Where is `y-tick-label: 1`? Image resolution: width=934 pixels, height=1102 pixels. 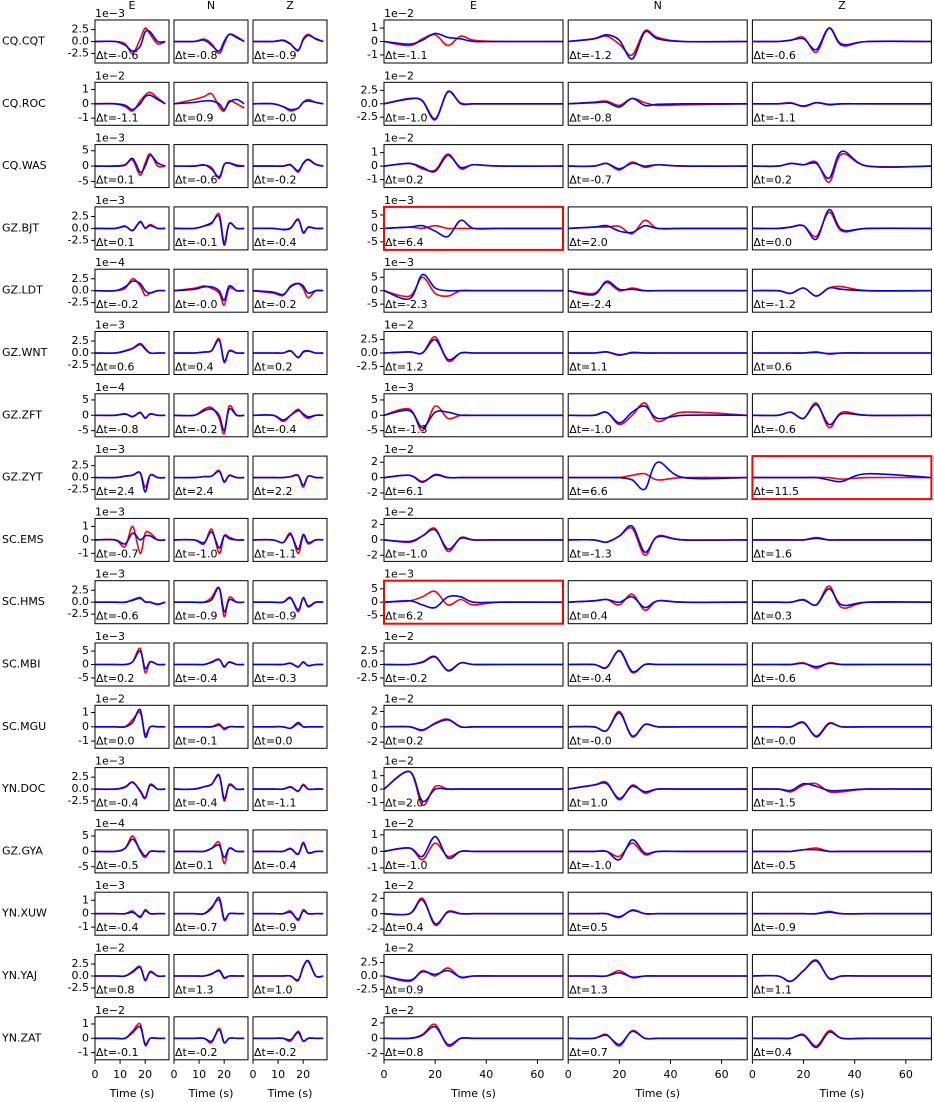
y-tick-label: 1 is located at coordinates (85, 711).